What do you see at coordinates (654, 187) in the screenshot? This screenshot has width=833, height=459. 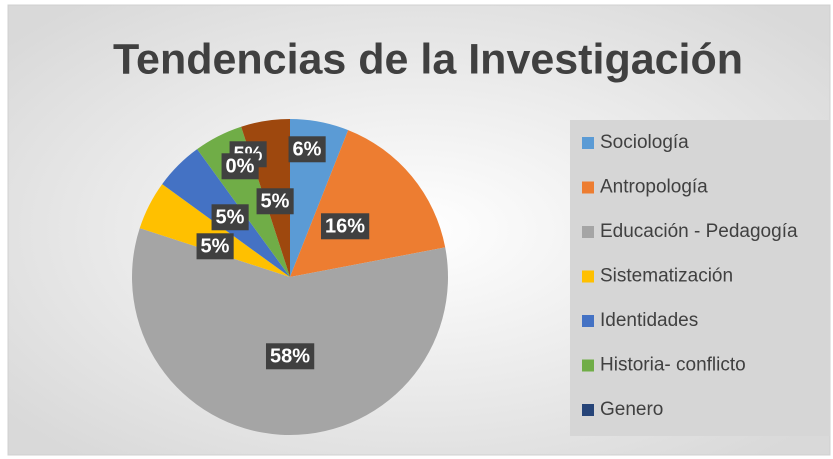 I see `legend-label: Antropología` at bounding box center [654, 187].